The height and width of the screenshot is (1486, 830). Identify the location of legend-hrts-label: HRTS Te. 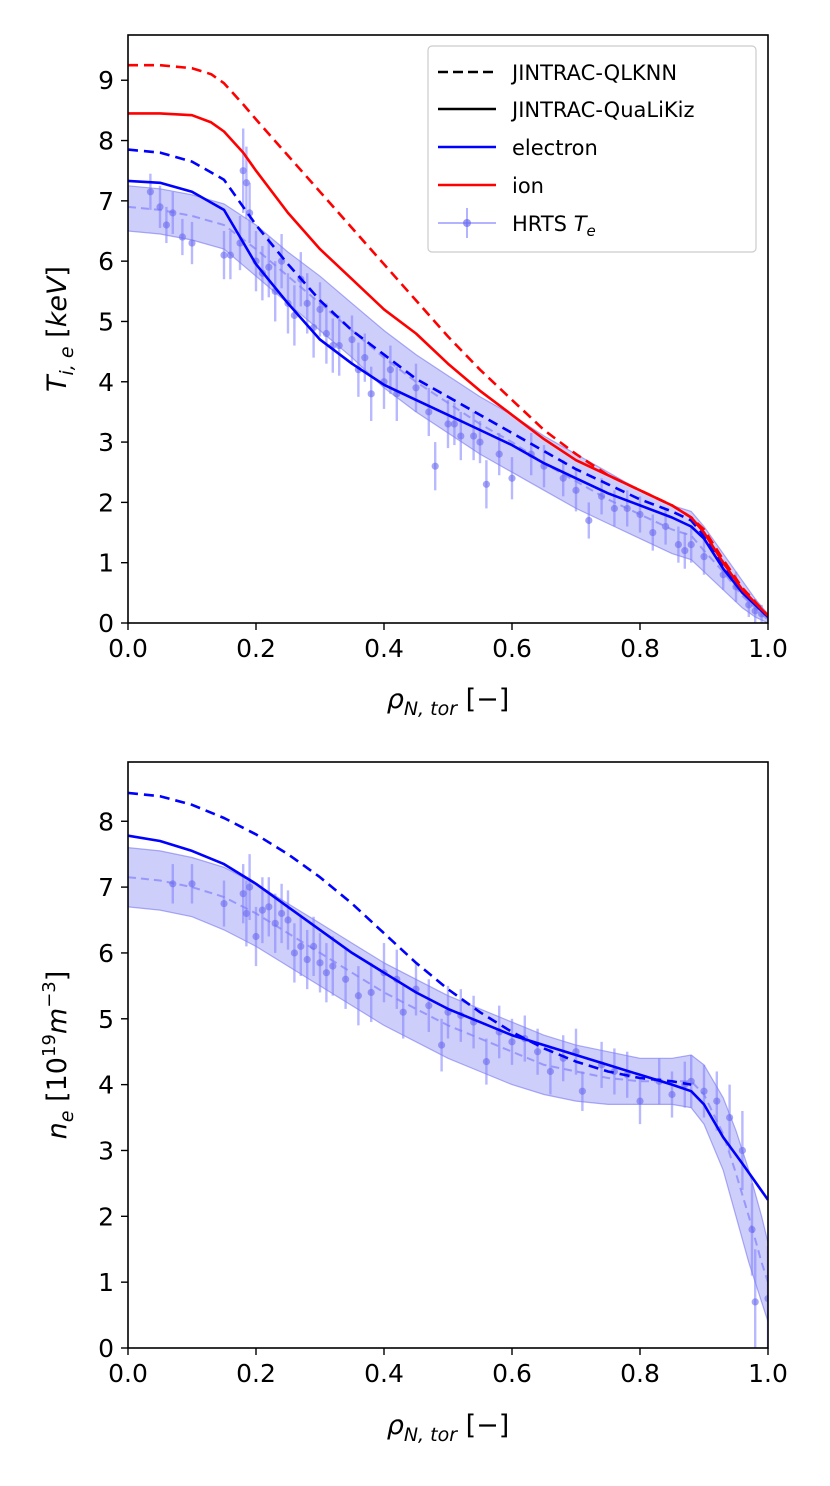
(554, 226).